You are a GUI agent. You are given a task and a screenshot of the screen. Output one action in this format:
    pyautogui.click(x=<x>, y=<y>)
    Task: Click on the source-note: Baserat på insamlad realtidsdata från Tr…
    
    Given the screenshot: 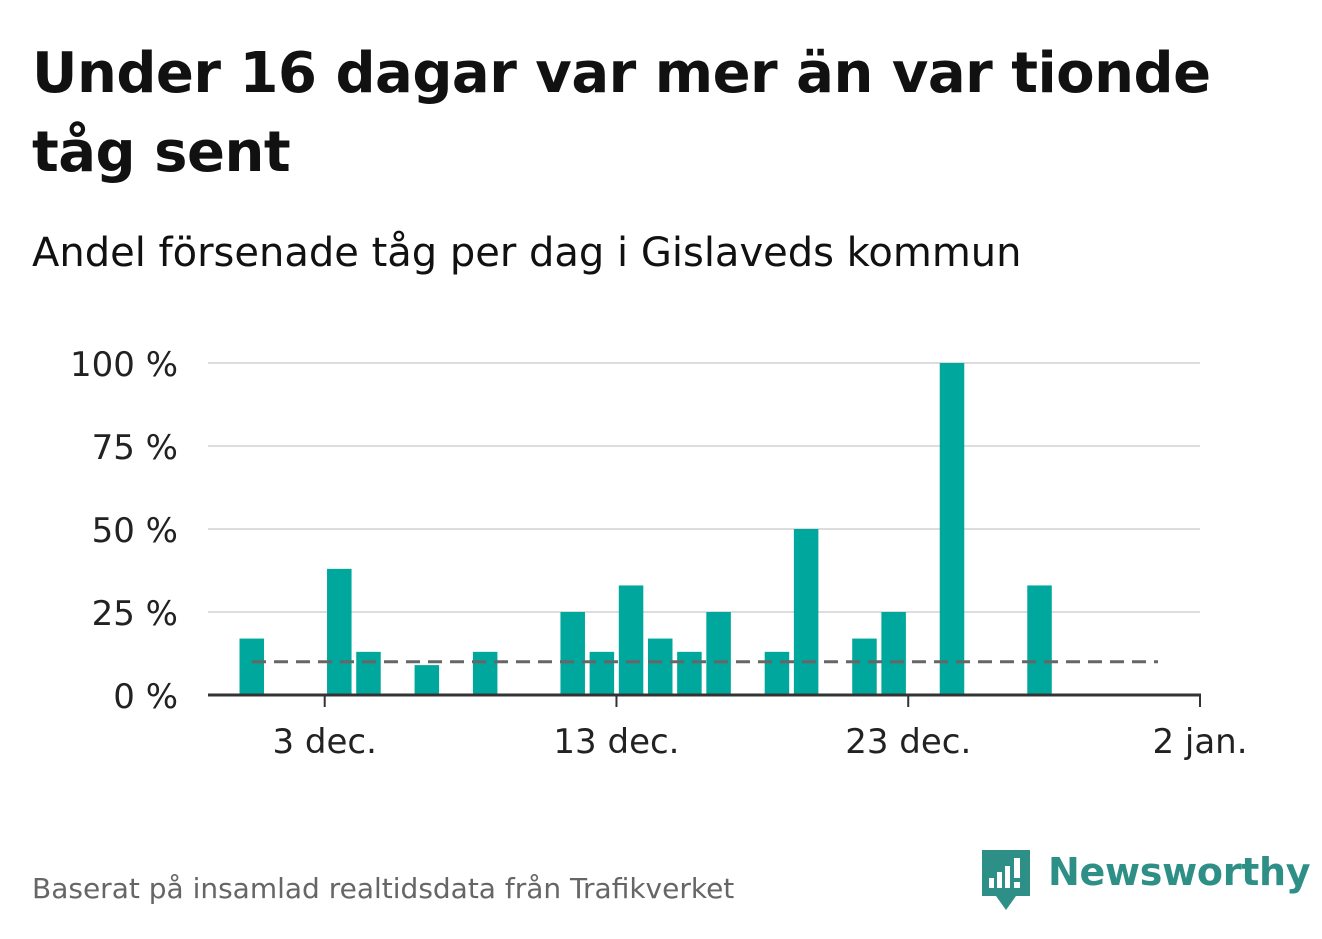 What is the action you would take?
    pyautogui.click(x=383, y=888)
    